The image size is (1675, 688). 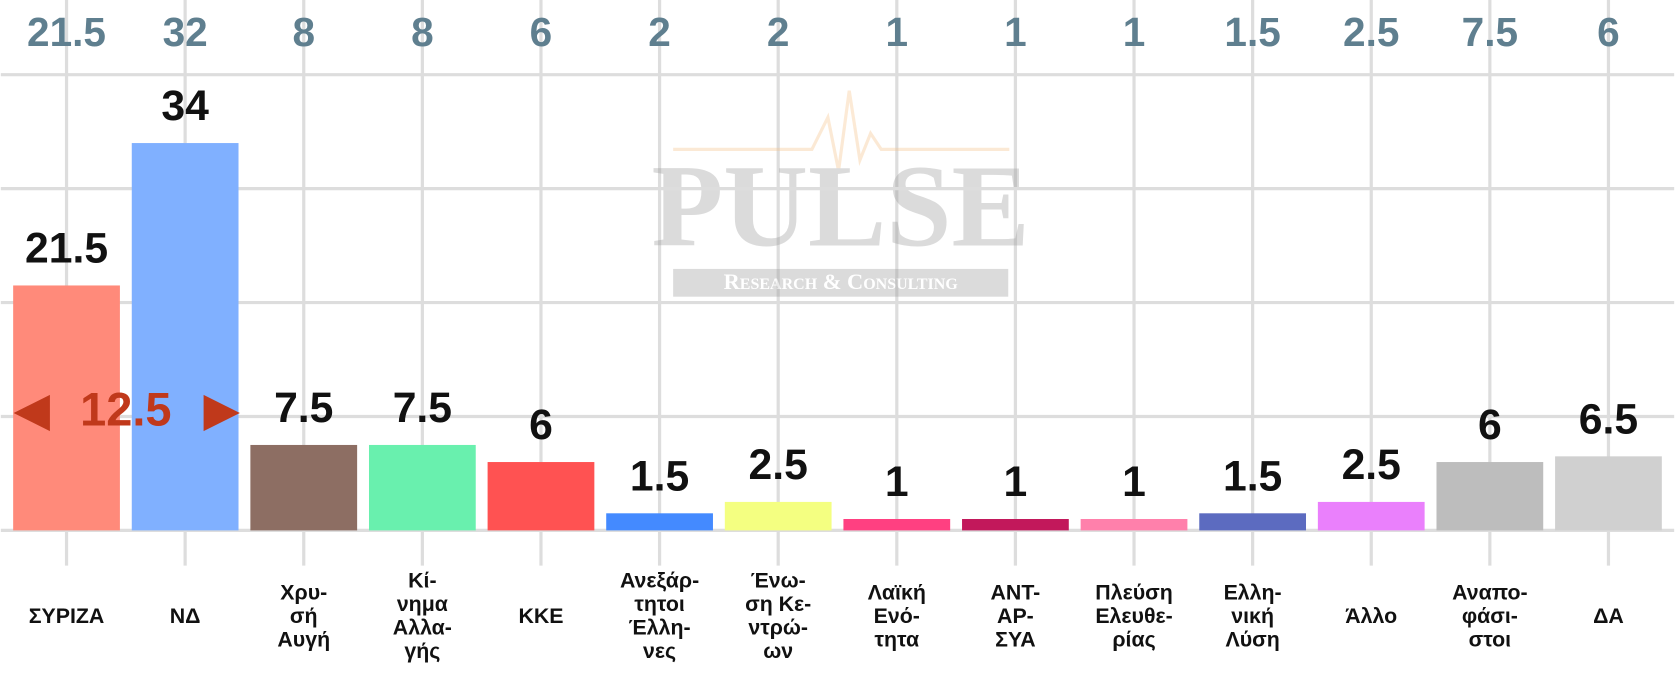 What do you see at coordinates (66, 249) in the screenshot?
I see `value-label: 21.5` at bounding box center [66, 249].